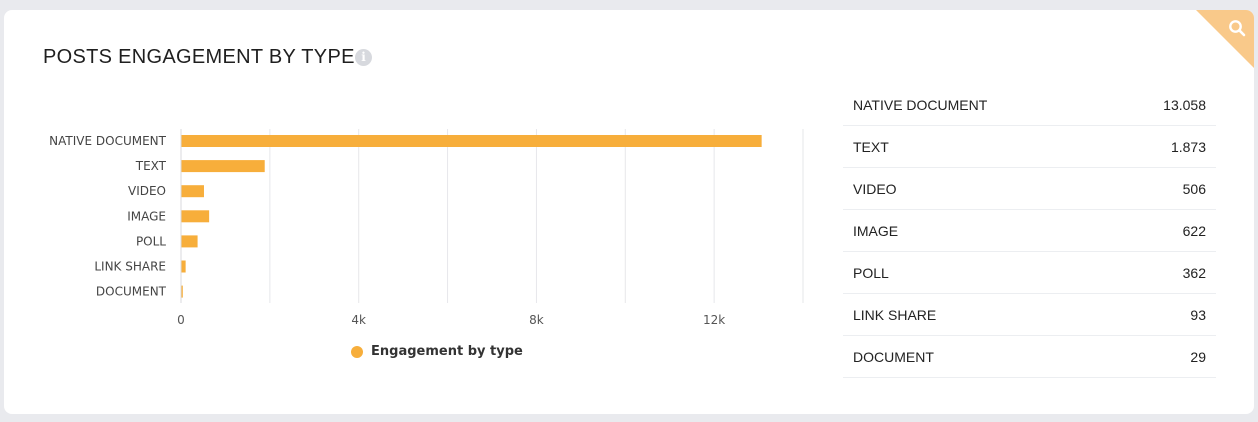  What do you see at coordinates (1194, 272) in the screenshot?
I see `row-value: 362` at bounding box center [1194, 272].